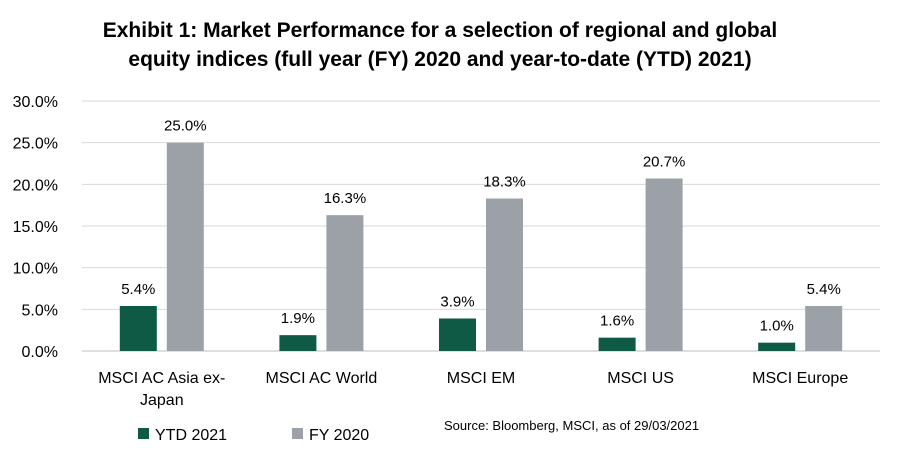 This screenshot has width=900, height=472. Describe the element at coordinates (800, 378) in the screenshot. I see `x-category-label: MSCI Europe` at that location.